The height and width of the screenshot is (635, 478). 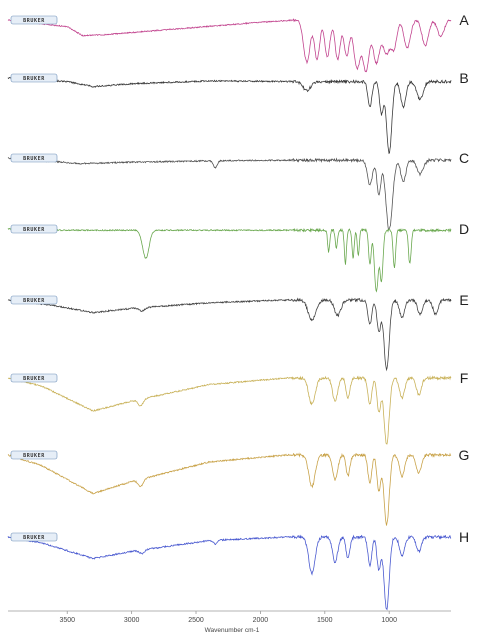 What do you see at coordinates (229, 489) in the screenshot?
I see `spectrum-trace-g` at bounding box center [229, 489].